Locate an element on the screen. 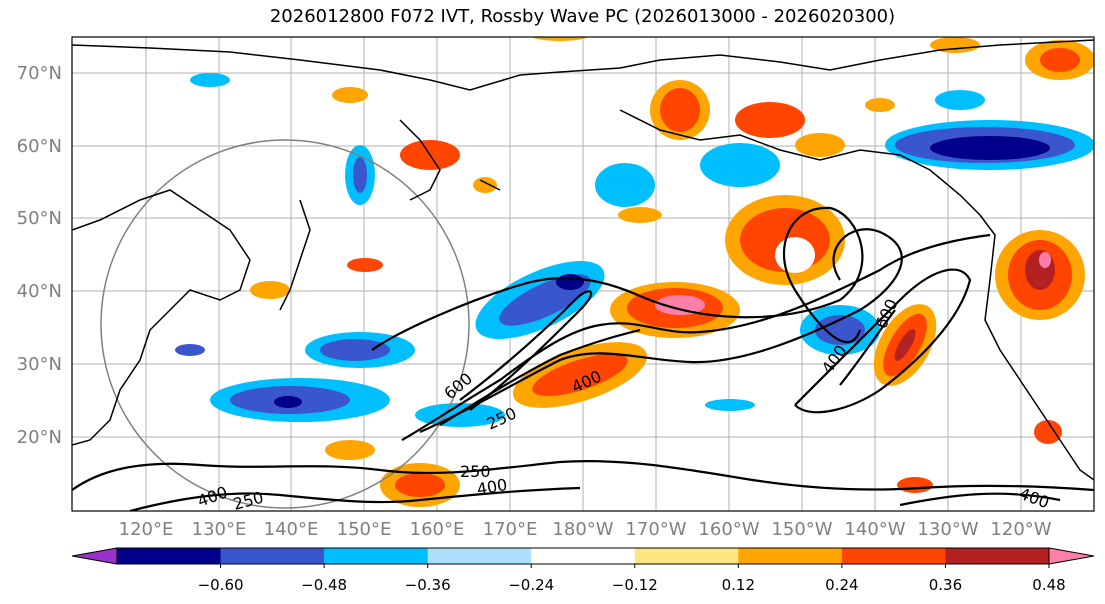 The width and height of the screenshot is (1105, 604). longitude-label: 150°E is located at coordinates (364, 529).